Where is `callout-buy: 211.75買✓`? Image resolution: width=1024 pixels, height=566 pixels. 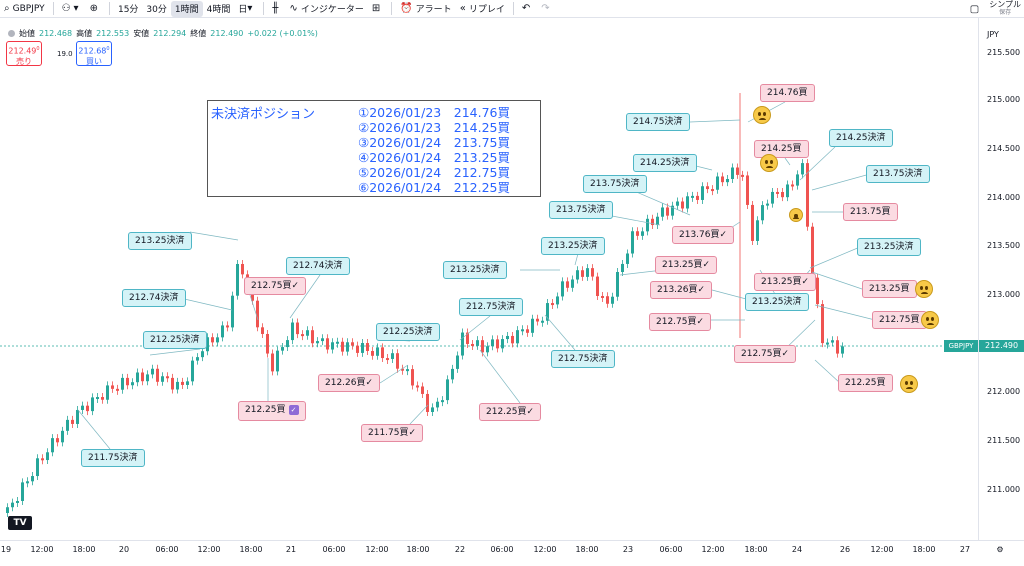
callout-buy: 211.75買✓ is located at coordinates (392, 433).